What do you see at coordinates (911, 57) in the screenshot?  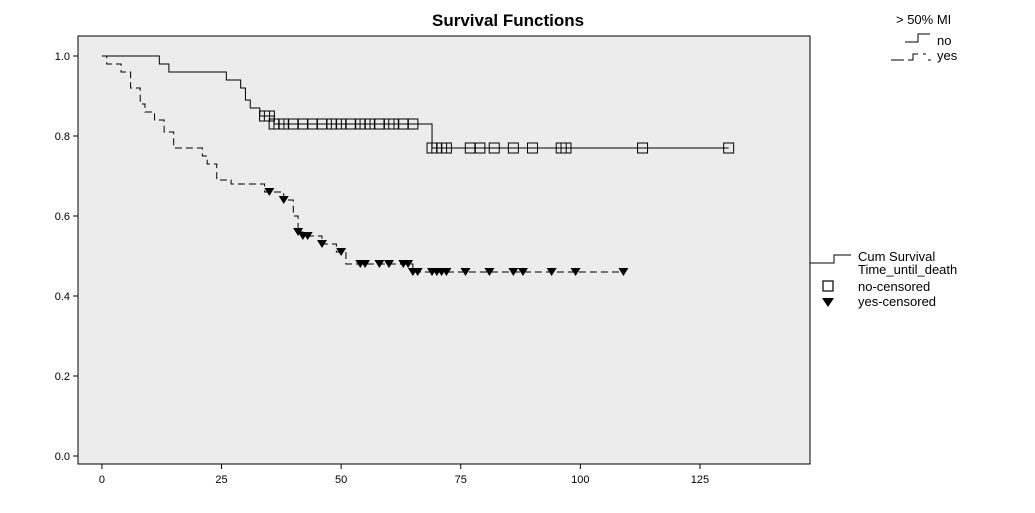 I see `legend-top-yes-swatch` at bounding box center [911, 57].